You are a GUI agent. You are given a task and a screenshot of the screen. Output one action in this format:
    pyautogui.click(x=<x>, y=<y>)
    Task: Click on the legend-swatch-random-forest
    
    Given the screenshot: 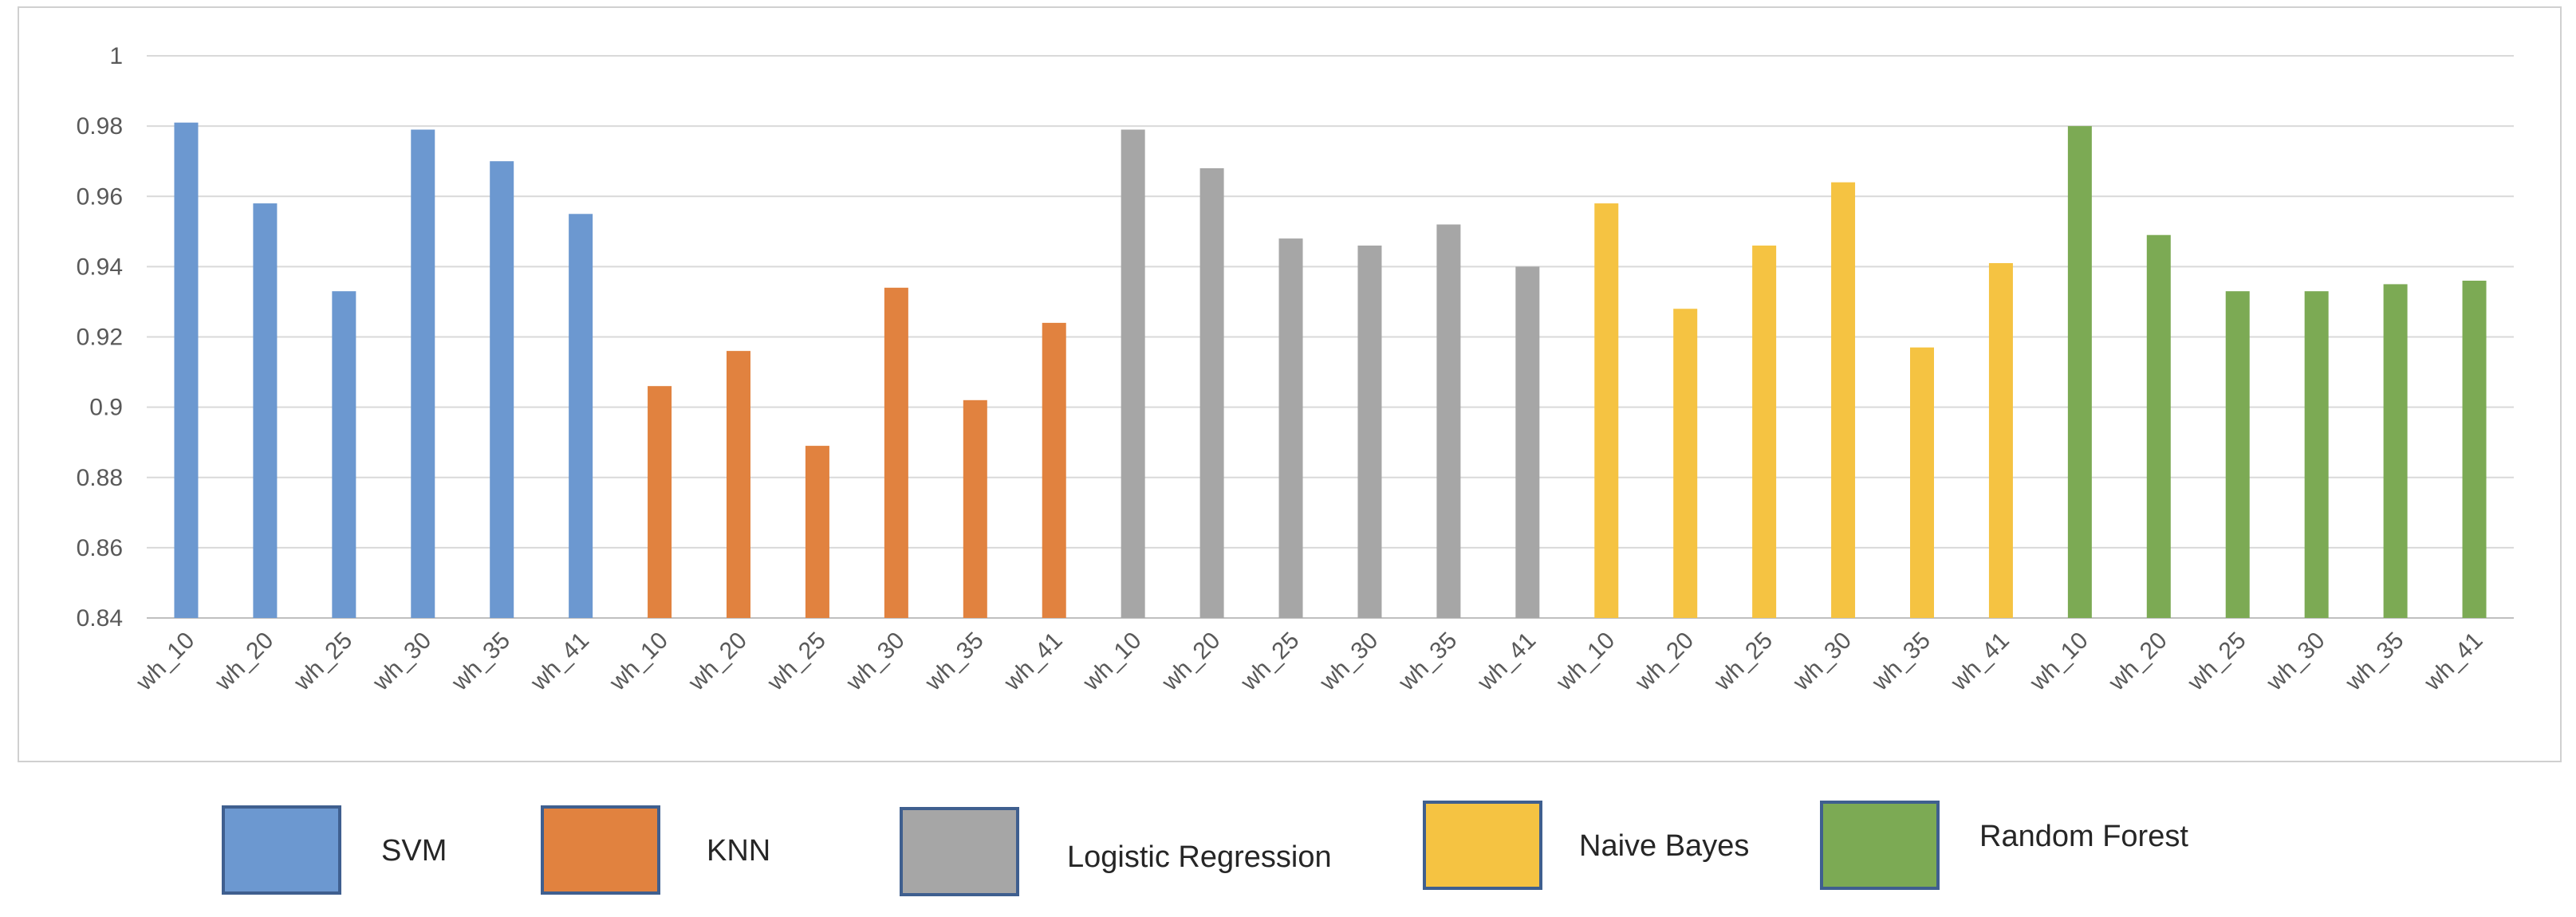 What is the action you would take?
    pyautogui.click(x=1880, y=846)
    